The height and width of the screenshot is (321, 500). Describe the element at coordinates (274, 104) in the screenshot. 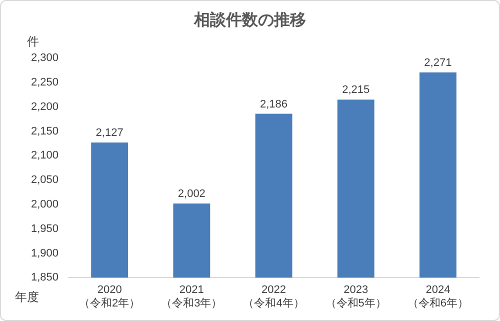

I see `data-label: 2,186` at that location.